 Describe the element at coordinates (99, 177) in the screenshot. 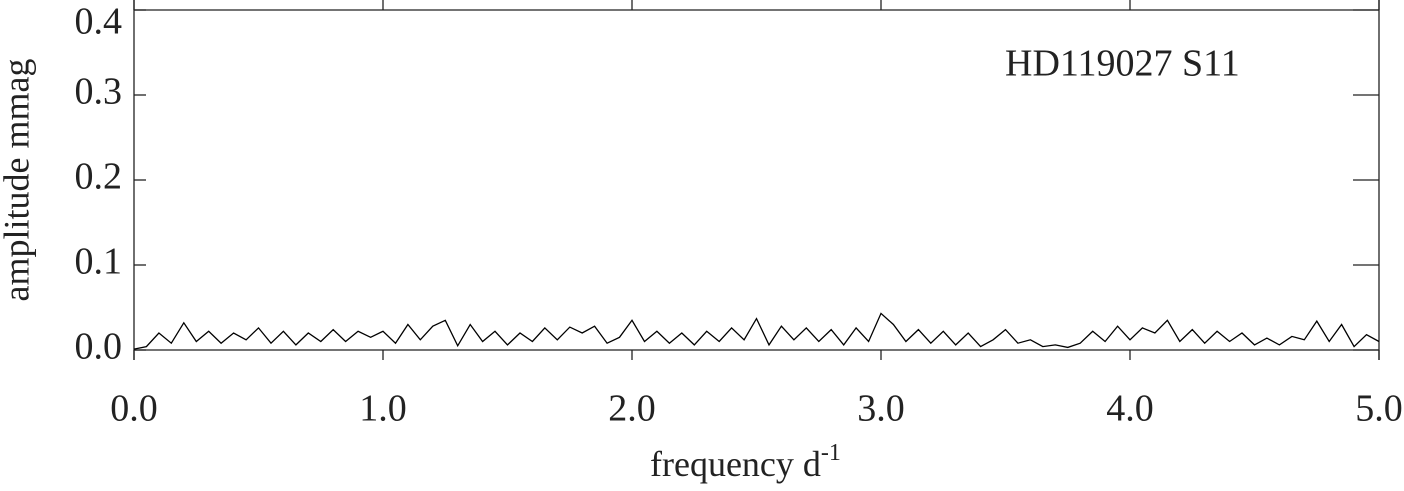

I see `y-tick-label: 0.2` at that location.